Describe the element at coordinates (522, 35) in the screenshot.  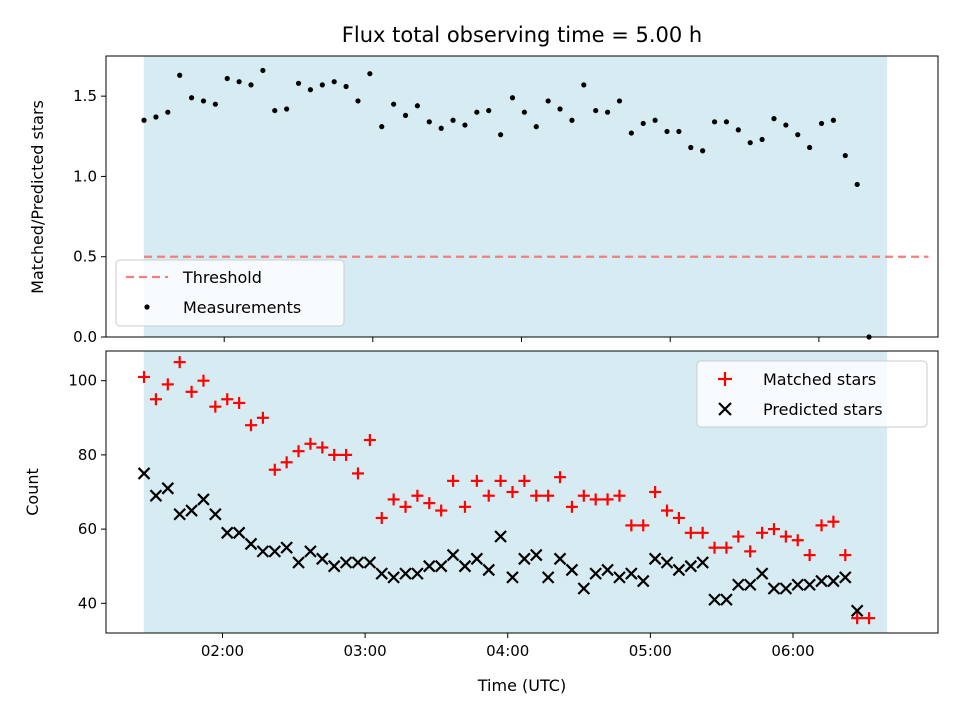
I see `chart-title: Flux total observing time = 5.00 h` at that location.